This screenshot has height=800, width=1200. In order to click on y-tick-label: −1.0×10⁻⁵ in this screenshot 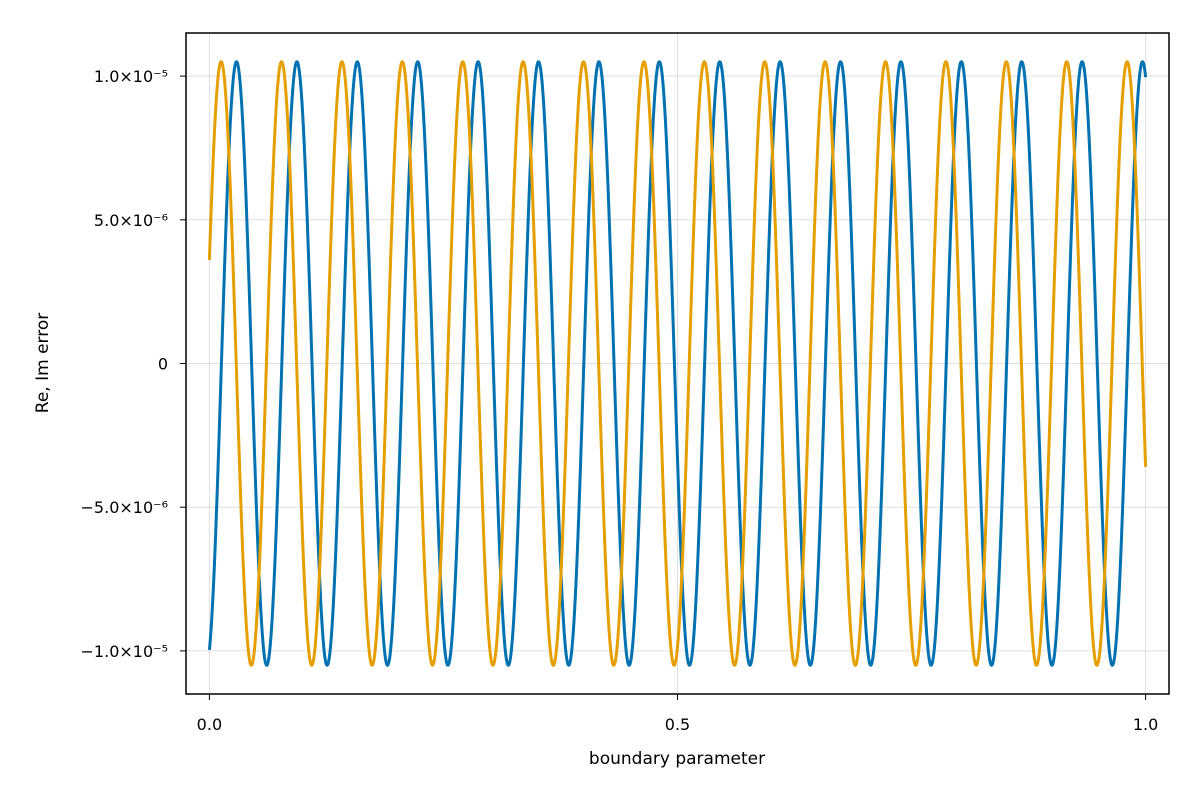, I will do `click(124, 651)`.